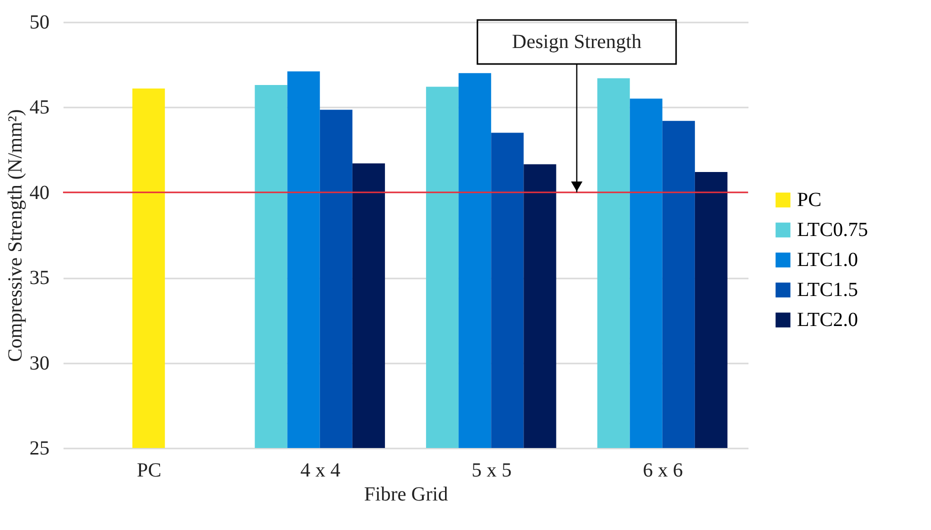  Describe the element at coordinates (827, 260) in the screenshot. I see `legend-label: LTC1.0` at that location.